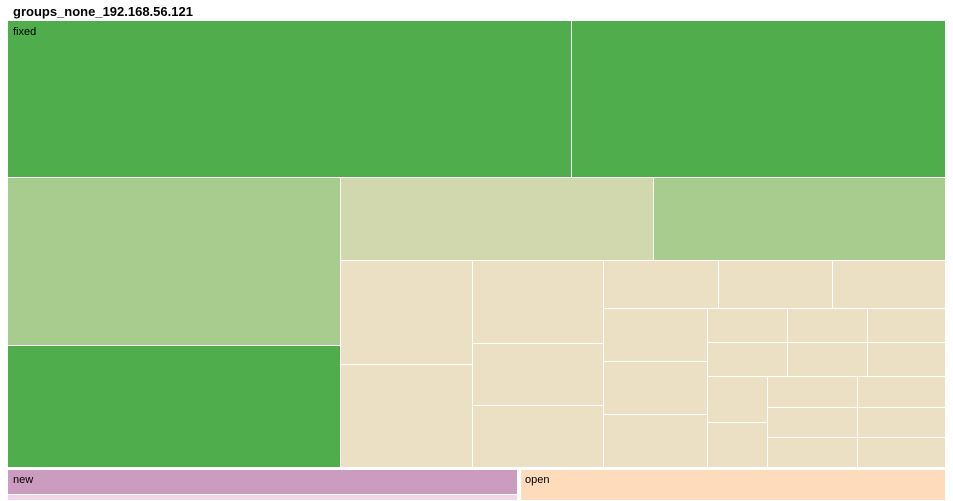 The image size is (953, 501). I want to click on treemap-tile-open, so click(733, 485).